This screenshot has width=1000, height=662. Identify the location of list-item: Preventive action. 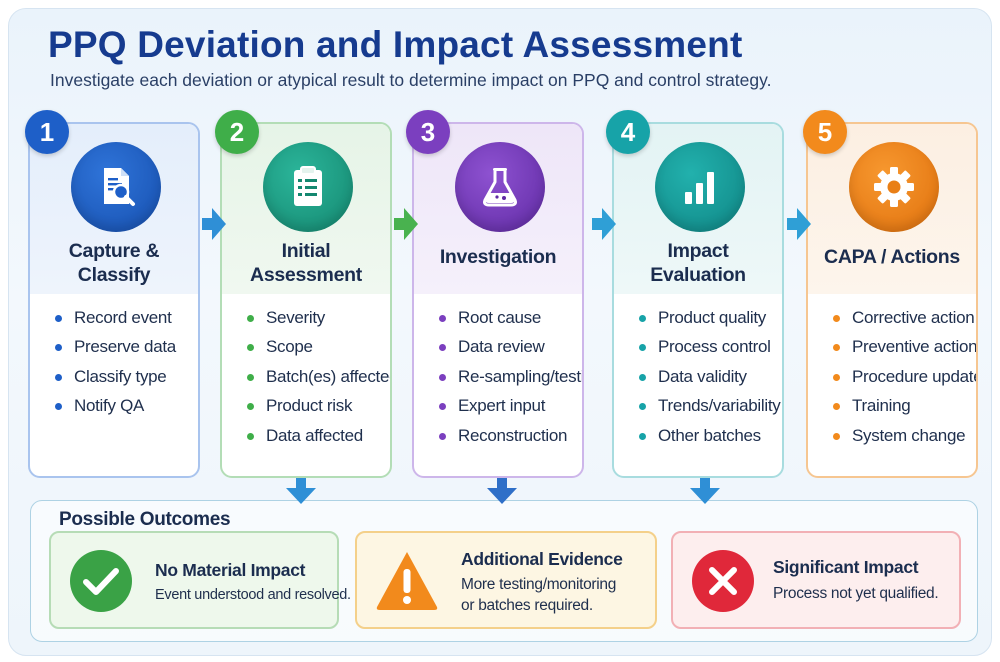
(902, 351).